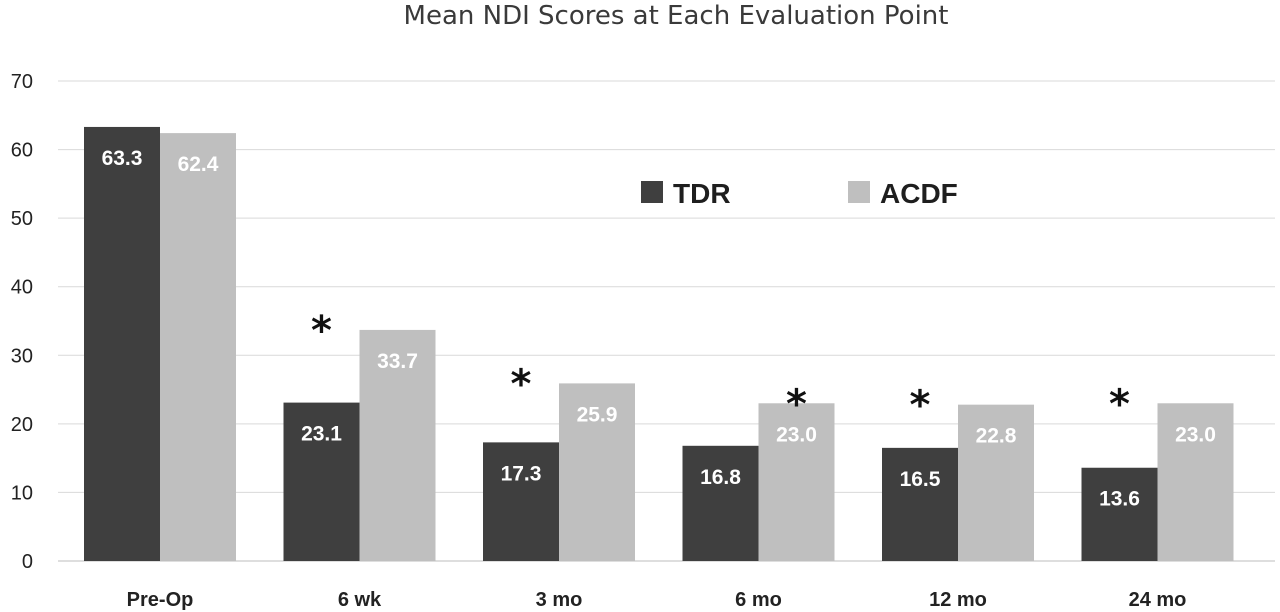 The height and width of the screenshot is (612, 1280). I want to click on data-label: 22.8, so click(996, 436).